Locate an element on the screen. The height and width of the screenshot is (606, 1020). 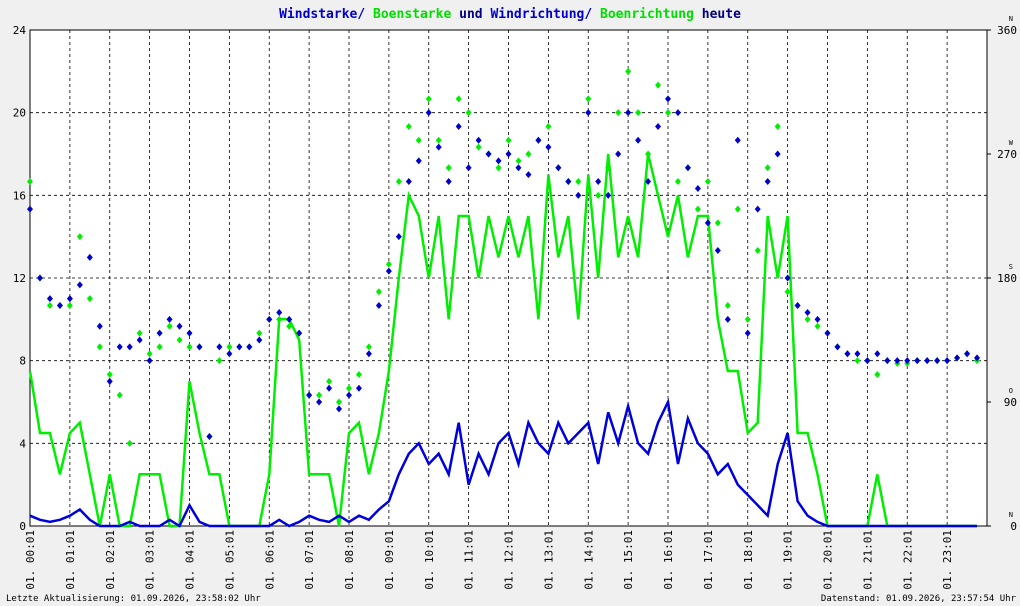
footer-right: Datenstand: 01.09.2026, 23:57:54 Uhr is located at coordinates (919, 599).